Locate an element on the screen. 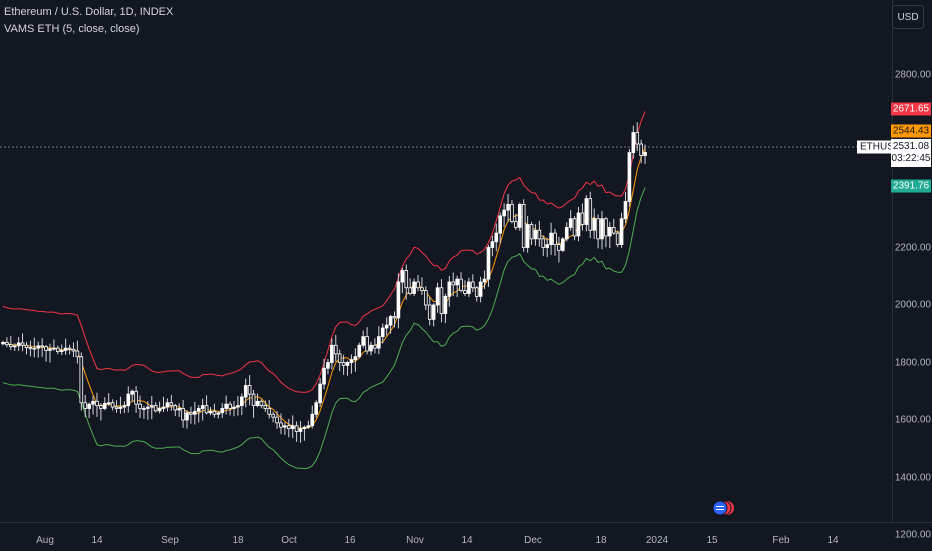 The height and width of the screenshot is (551, 932). y-tick-label: 1600.00 is located at coordinates (912, 420).